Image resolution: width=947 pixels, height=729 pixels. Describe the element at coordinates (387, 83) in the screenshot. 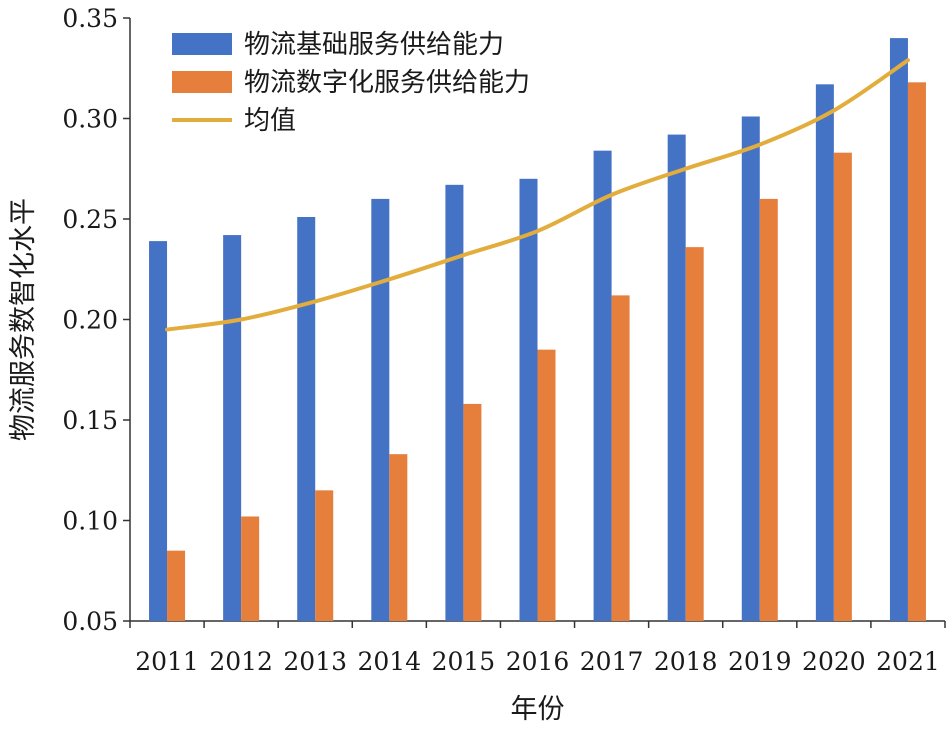

I see `legend-label: 物流数字化服务供给能力` at that location.